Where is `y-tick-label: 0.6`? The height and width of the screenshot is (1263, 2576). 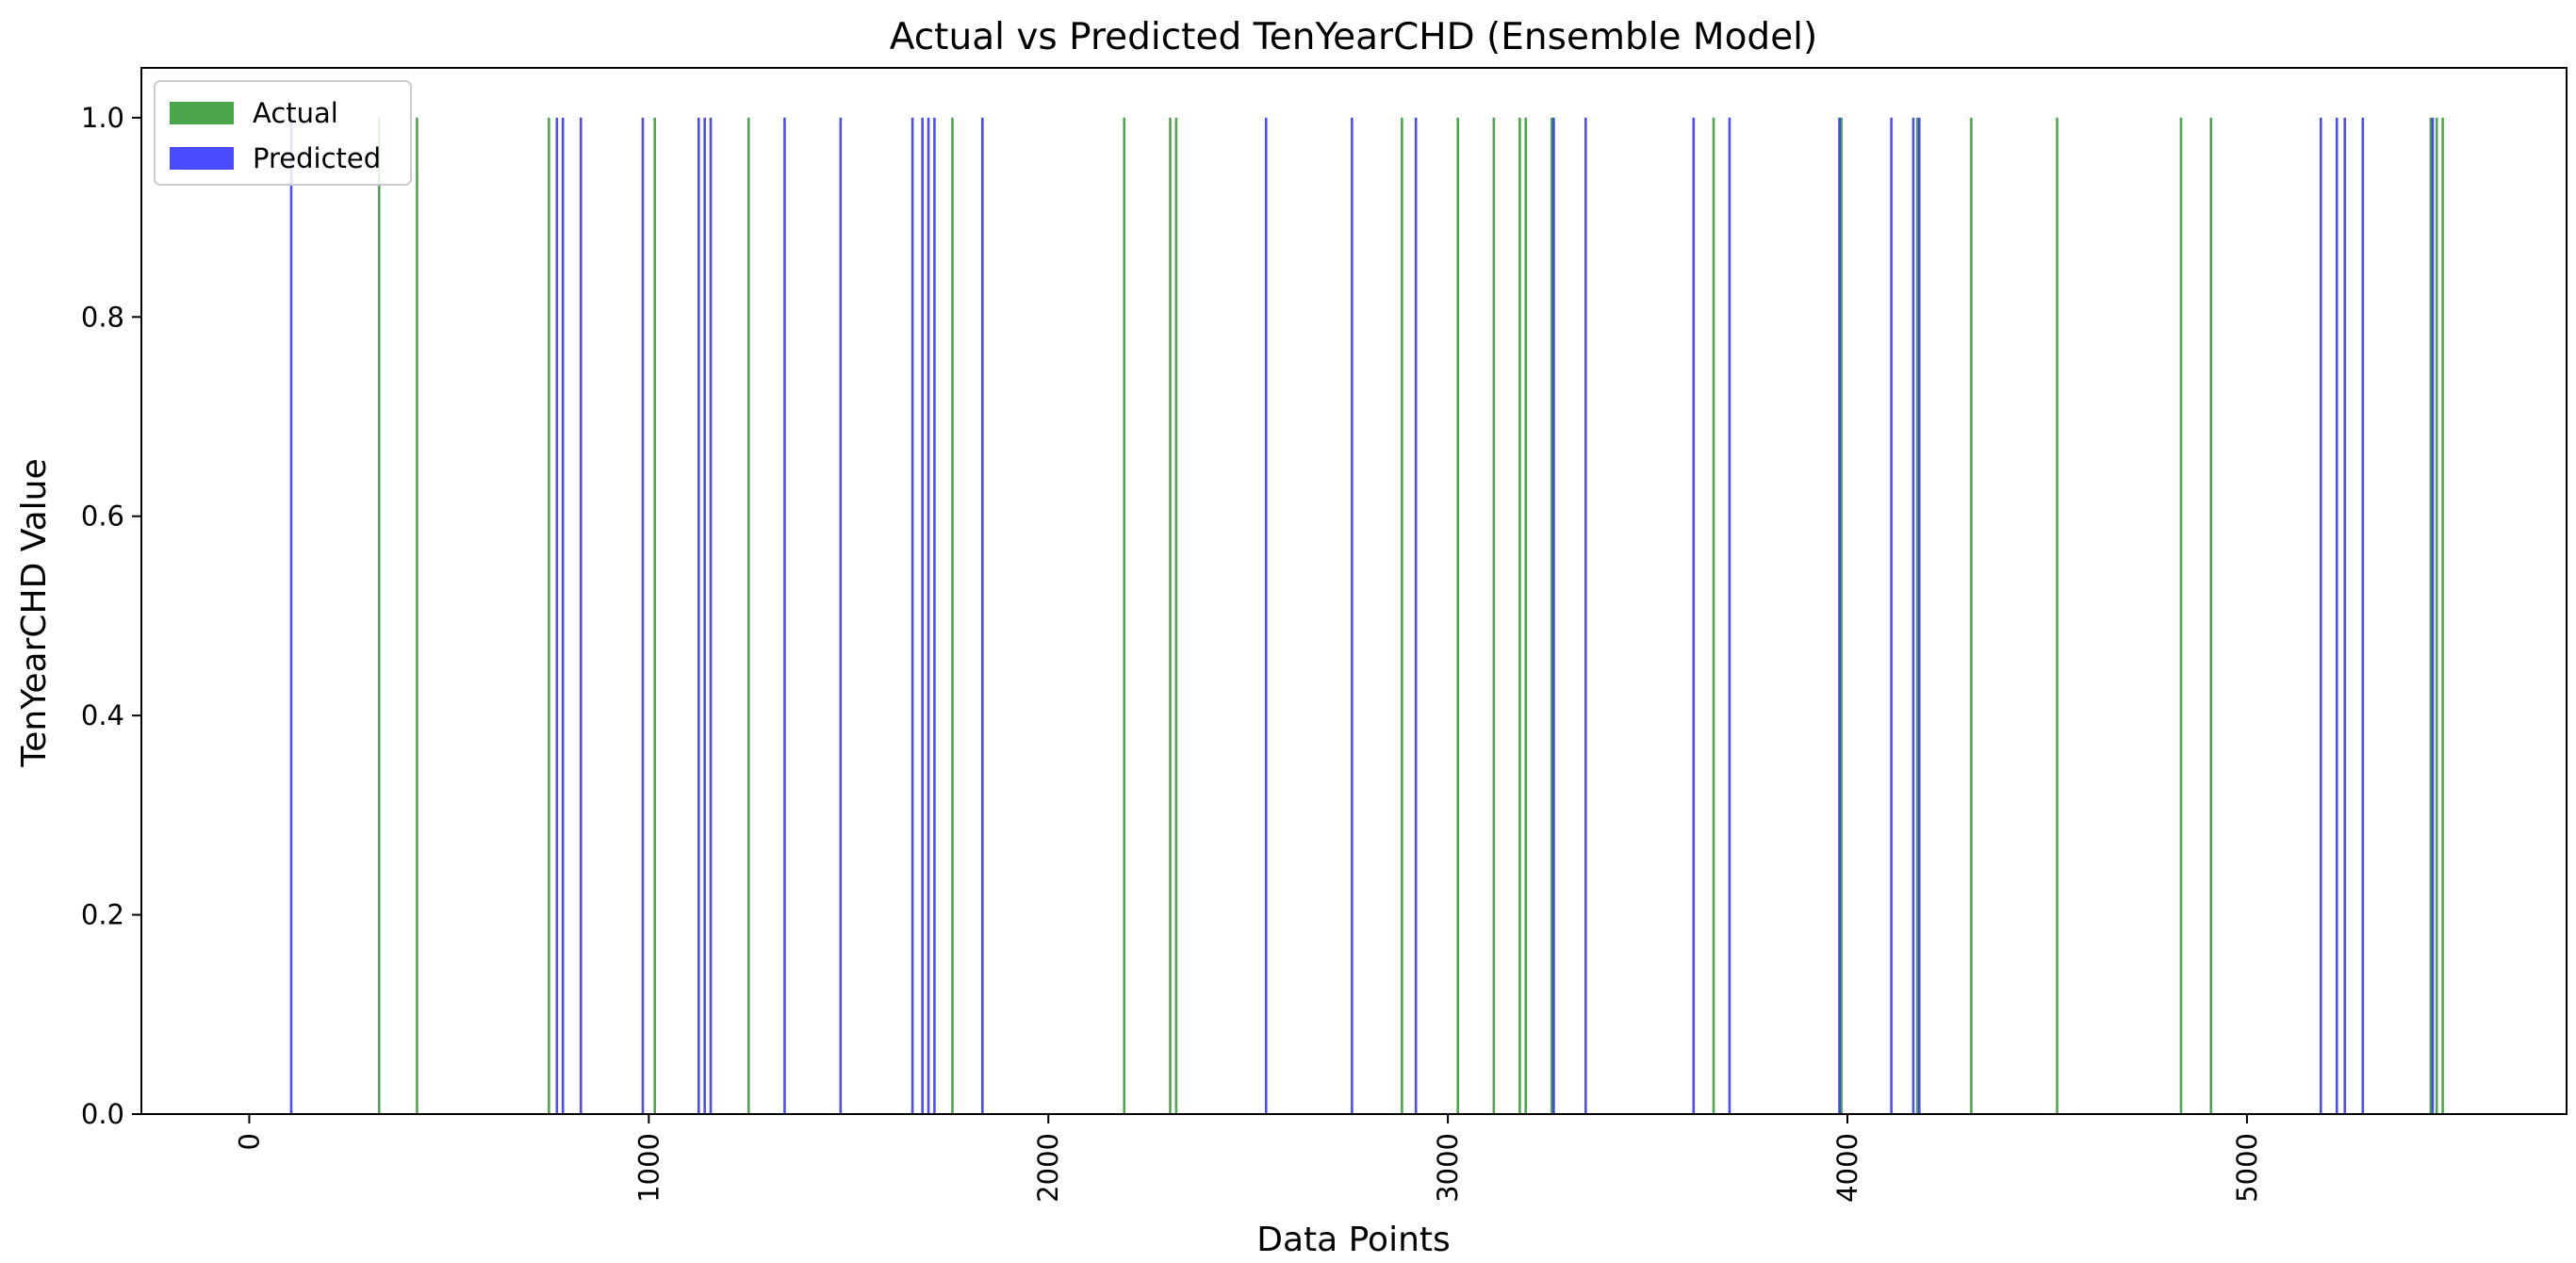 y-tick-label: 0.6 is located at coordinates (102, 517).